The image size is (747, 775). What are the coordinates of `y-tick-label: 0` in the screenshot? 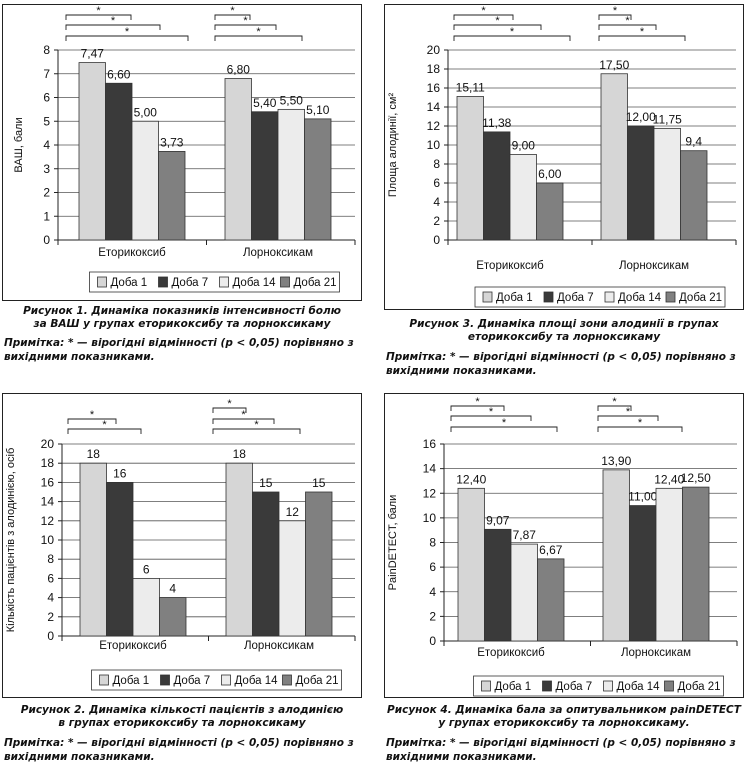 It's located at (46, 240).